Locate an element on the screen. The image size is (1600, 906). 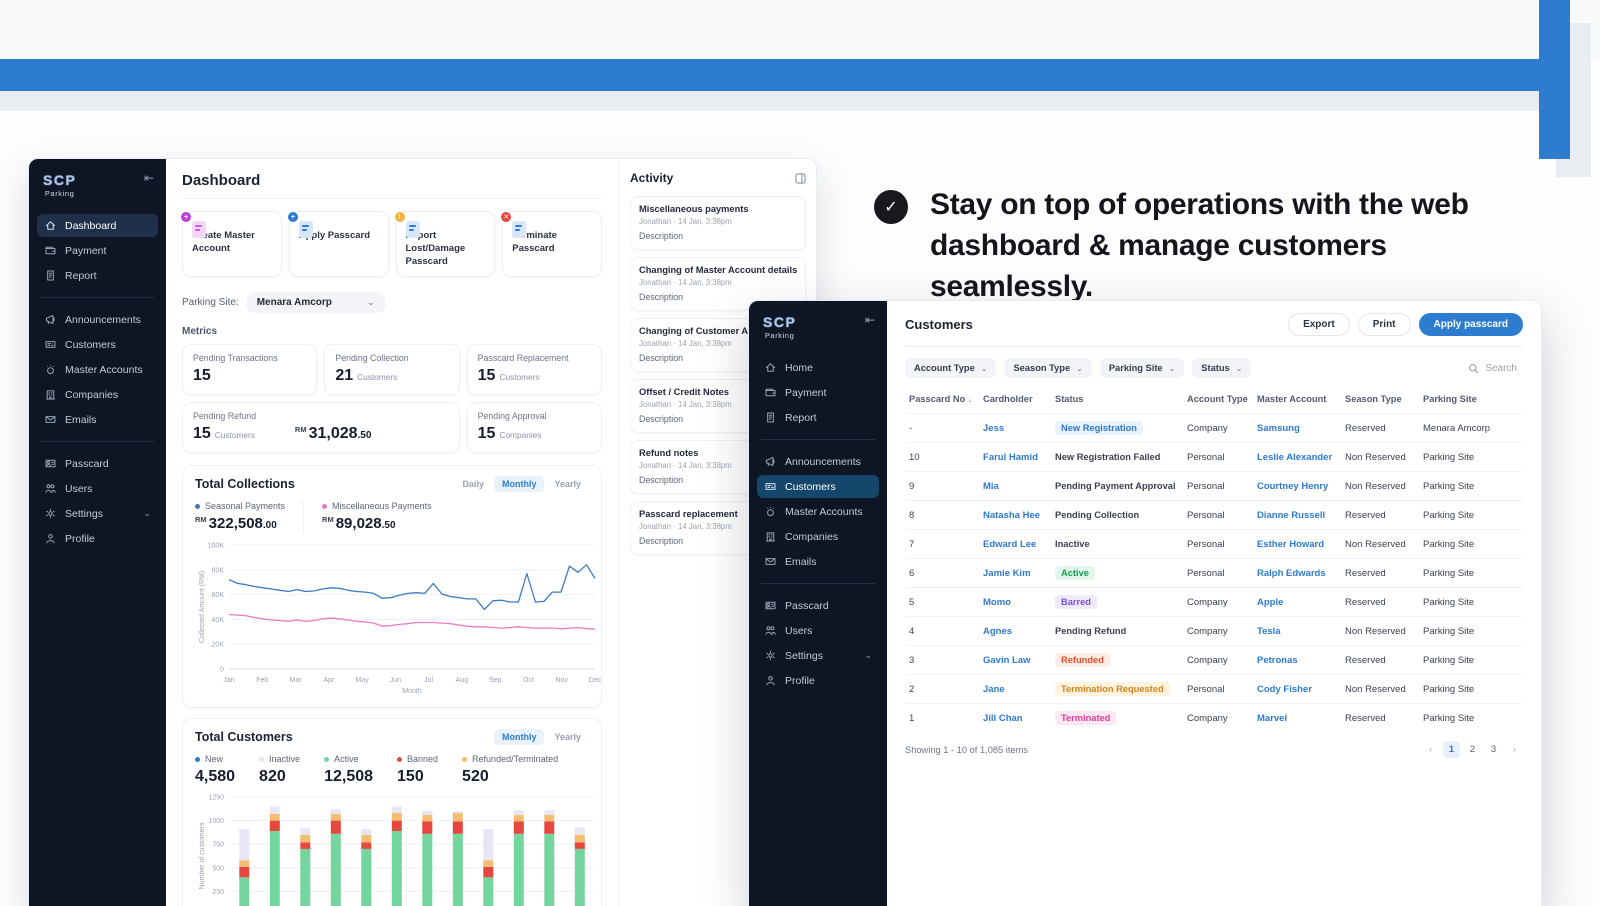
master-account-link: Ralph Edwards is located at coordinates (1291, 573).